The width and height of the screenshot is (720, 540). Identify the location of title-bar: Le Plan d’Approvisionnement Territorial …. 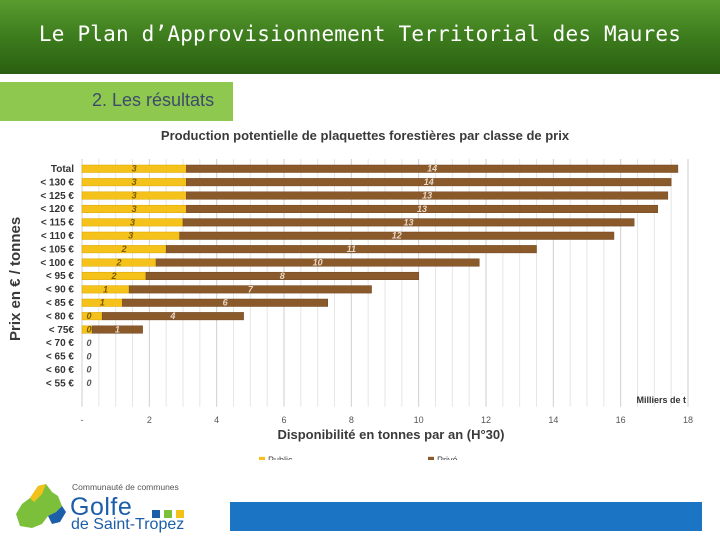
(360, 37).